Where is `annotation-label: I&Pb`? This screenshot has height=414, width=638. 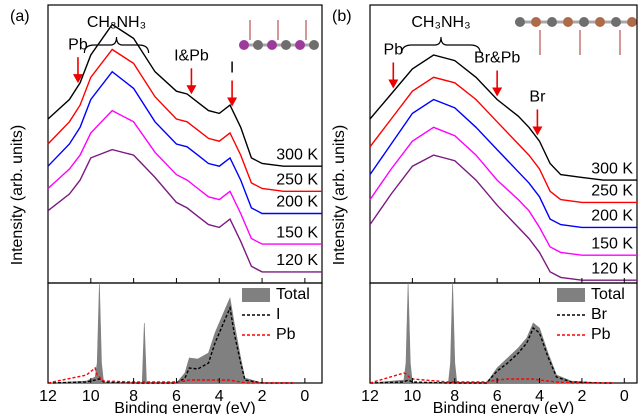
annotation-label: I&Pb is located at coordinates (191, 56).